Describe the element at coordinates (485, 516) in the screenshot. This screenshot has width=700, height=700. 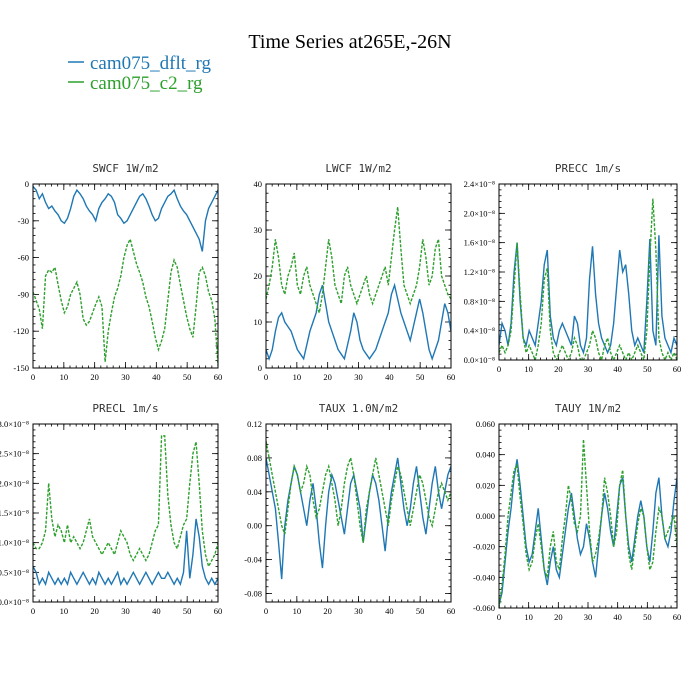
I see `y-tick-label: 0.000` at that location.